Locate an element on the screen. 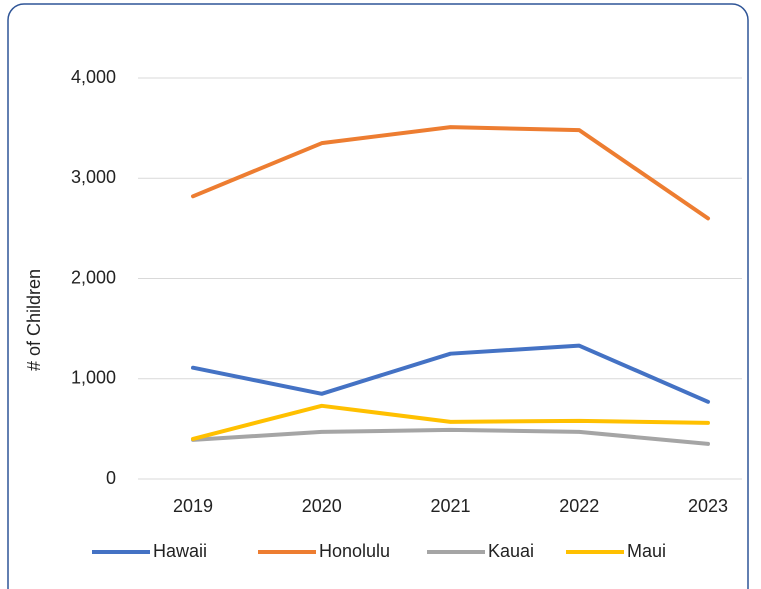  legend-label: Honolulu is located at coordinates (354, 551).